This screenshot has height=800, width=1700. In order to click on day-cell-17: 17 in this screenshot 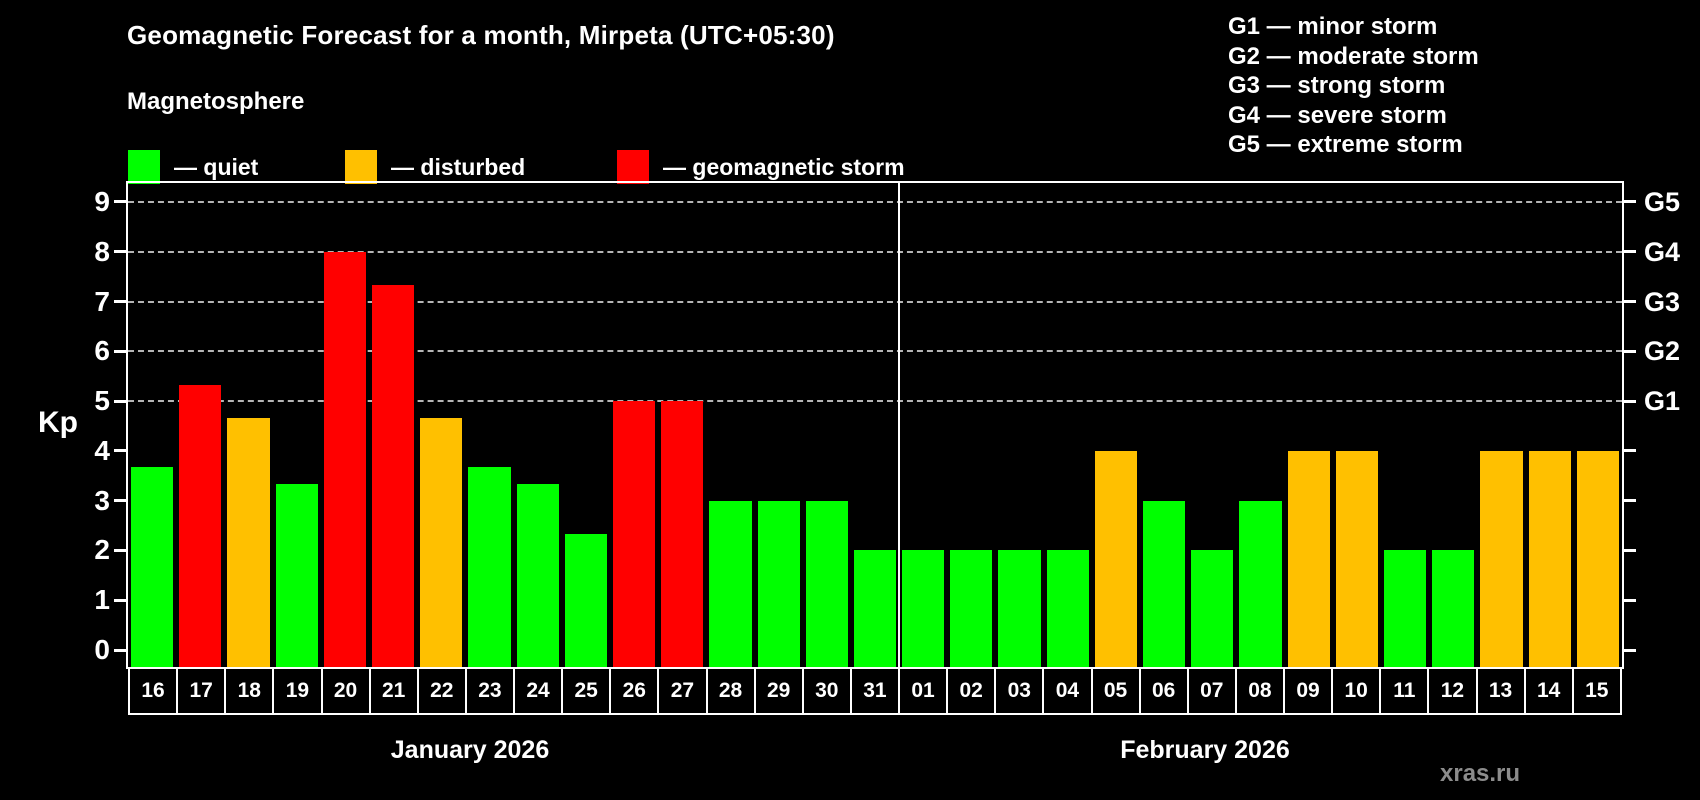, I will do `click(201, 691)`.